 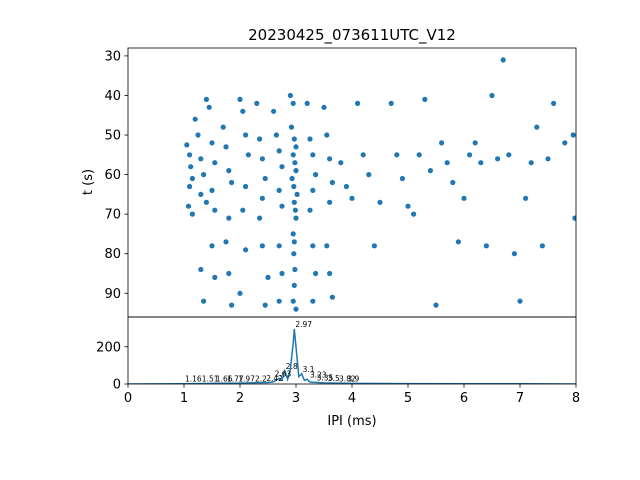 I want to click on peak-label: 3.5, so click(x=334, y=378).